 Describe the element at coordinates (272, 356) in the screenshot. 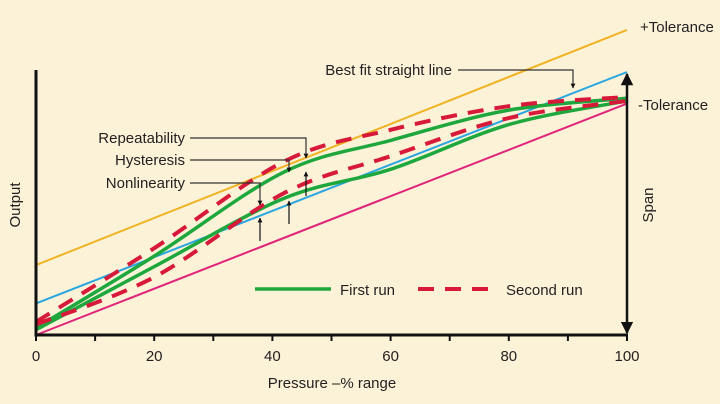

I see `x-tick-label: 40` at that location.